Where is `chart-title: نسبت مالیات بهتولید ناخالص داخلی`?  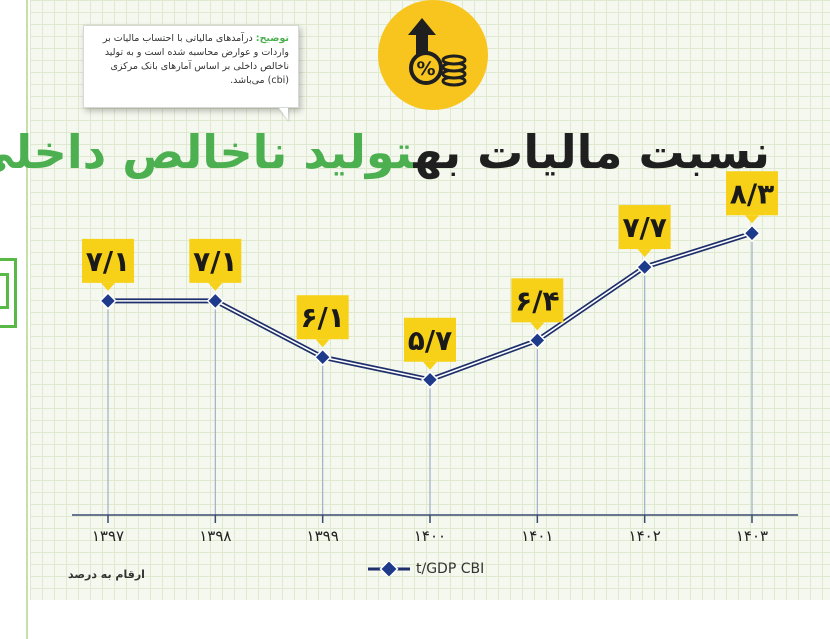
chart-title: نسبت مالیات بهتولید ناخالص داخلی is located at coordinates (385, 152).